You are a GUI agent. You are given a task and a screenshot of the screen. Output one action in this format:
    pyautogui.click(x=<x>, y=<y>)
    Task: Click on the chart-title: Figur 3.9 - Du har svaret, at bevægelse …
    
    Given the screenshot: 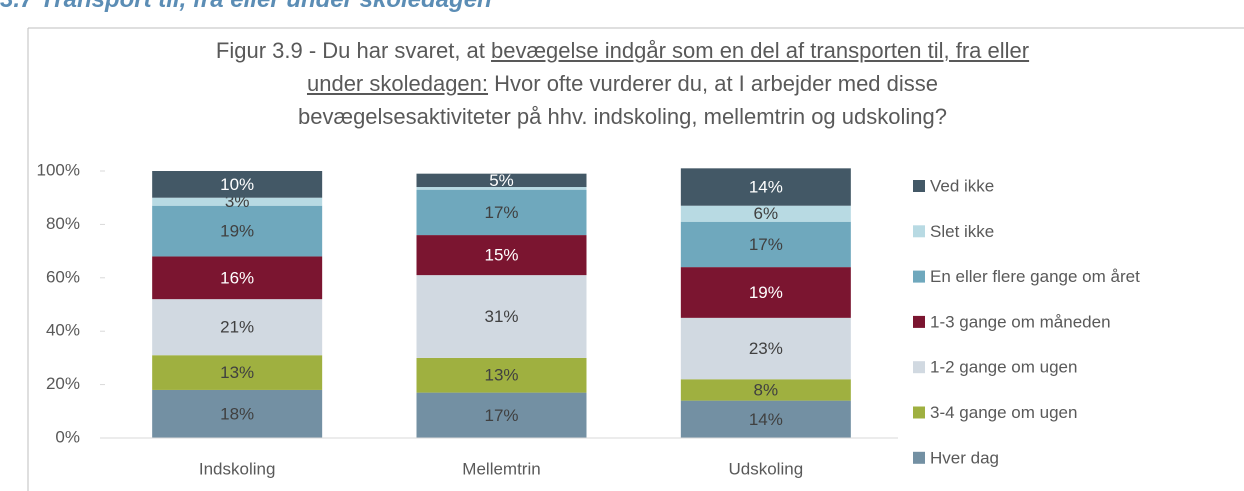 What is the action you would take?
    pyautogui.click(x=622, y=83)
    